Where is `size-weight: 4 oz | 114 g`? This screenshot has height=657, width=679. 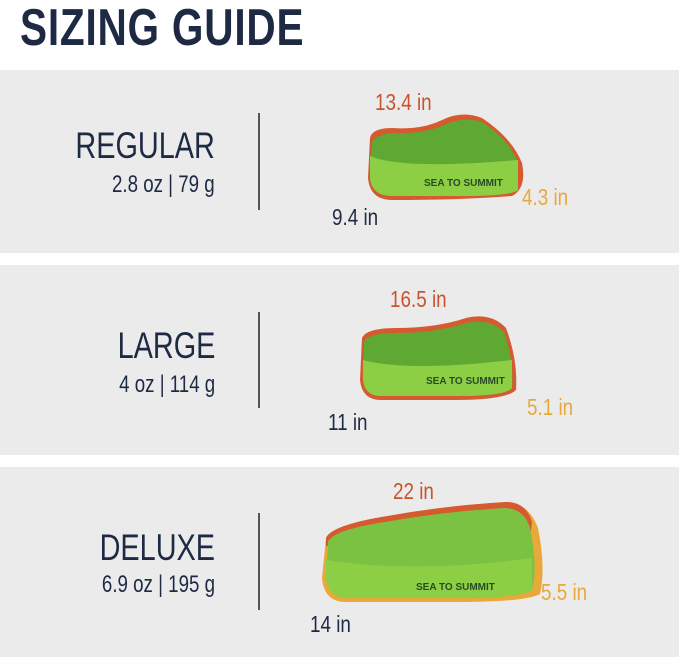 size-weight: 4 oz | 114 g is located at coordinates (166, 384).